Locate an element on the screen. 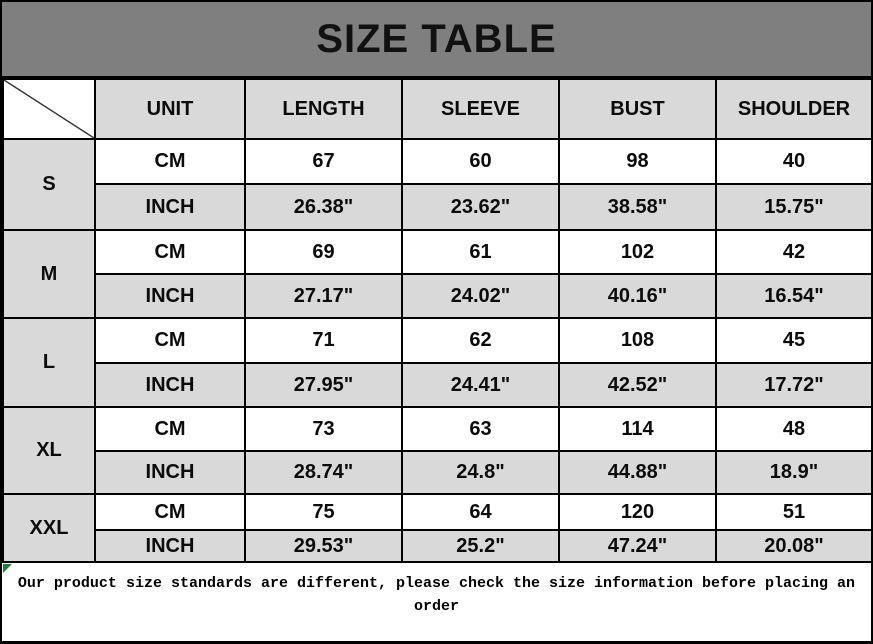 This screenshot has height=644, width=873. measurement-cell: 24.02" is located at coordinates (480, 296).